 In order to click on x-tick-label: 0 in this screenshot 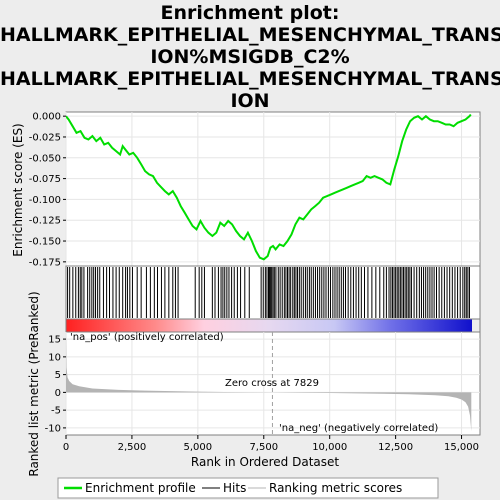, I will do `click(66, 447)`.